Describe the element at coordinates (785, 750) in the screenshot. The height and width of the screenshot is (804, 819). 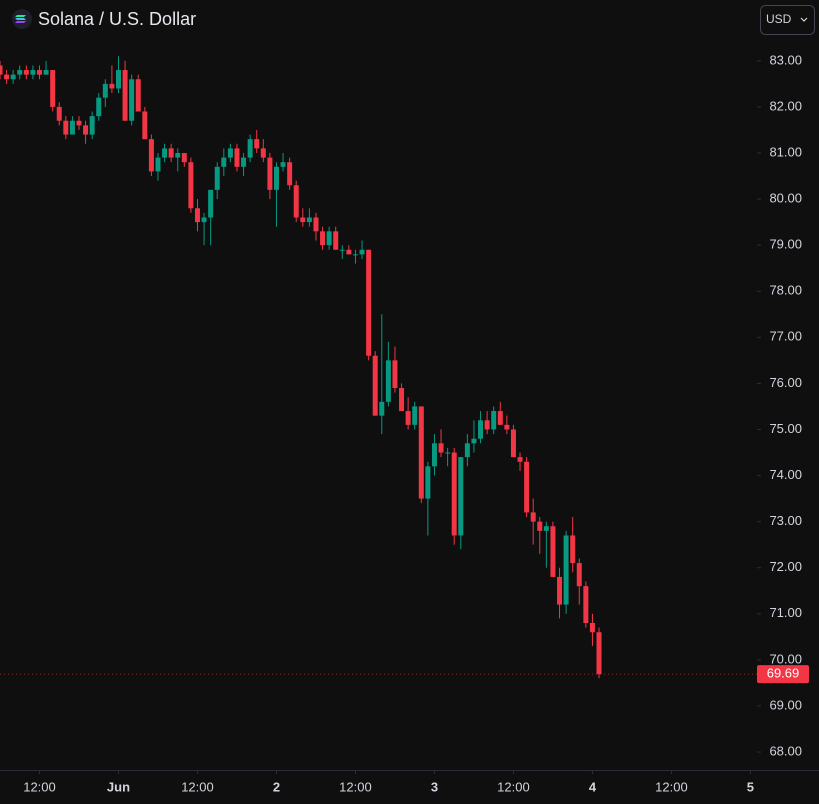
I see `y-tick-label: 68.00` at that location.